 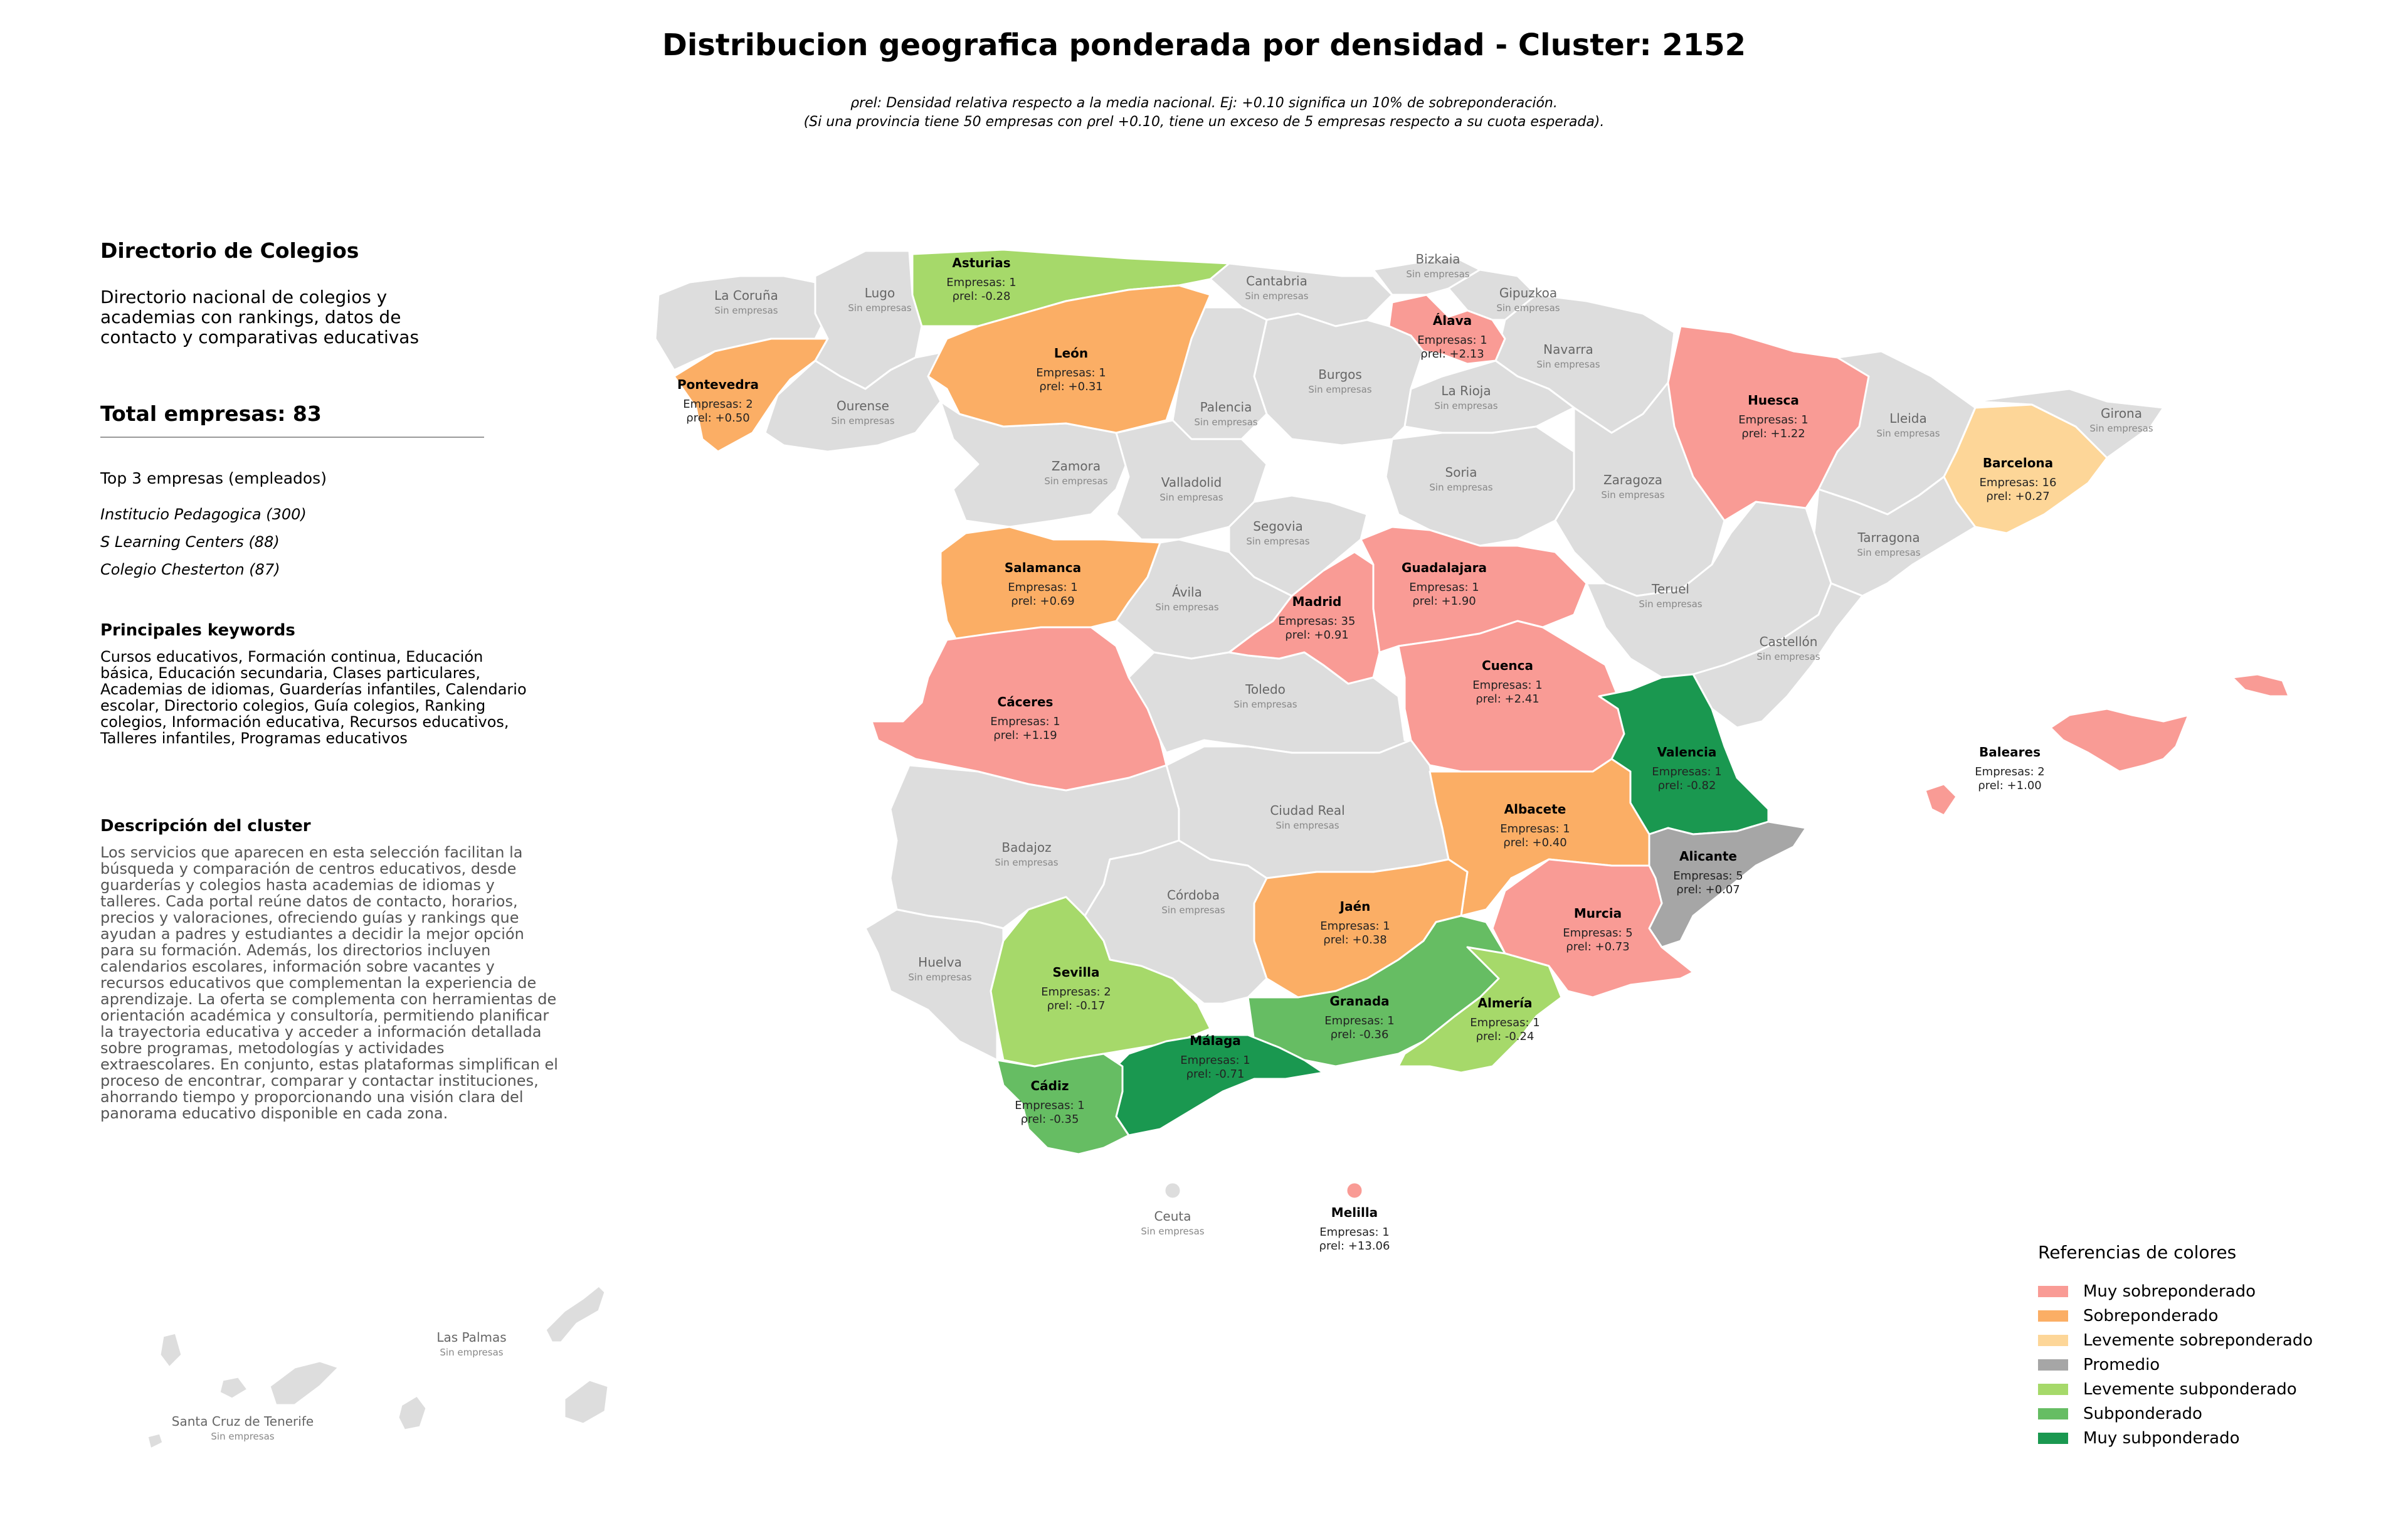 I want to click on label-guadalajara: Guadalajara, so click(x=1444, y=567).